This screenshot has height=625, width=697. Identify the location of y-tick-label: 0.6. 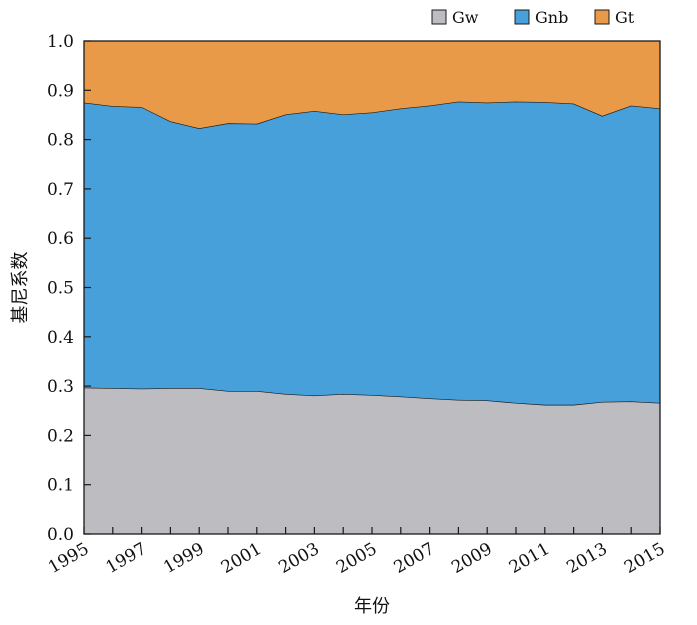
(60, 239).